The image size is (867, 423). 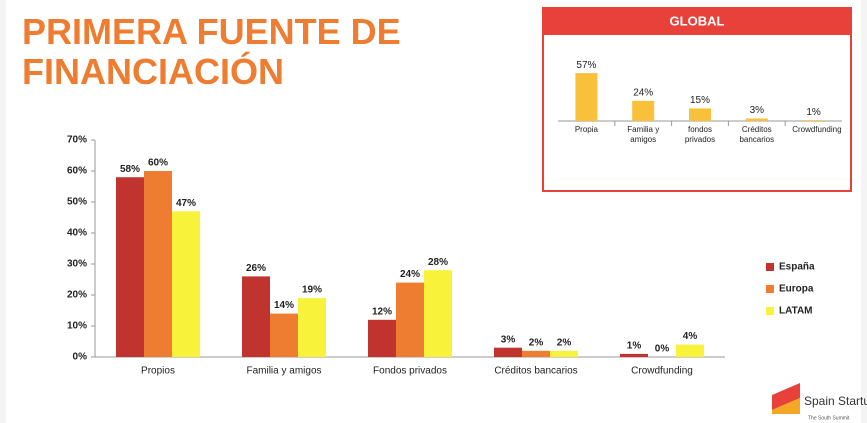 I want to click on legend-label: Europa, so click(x=796, y=289).